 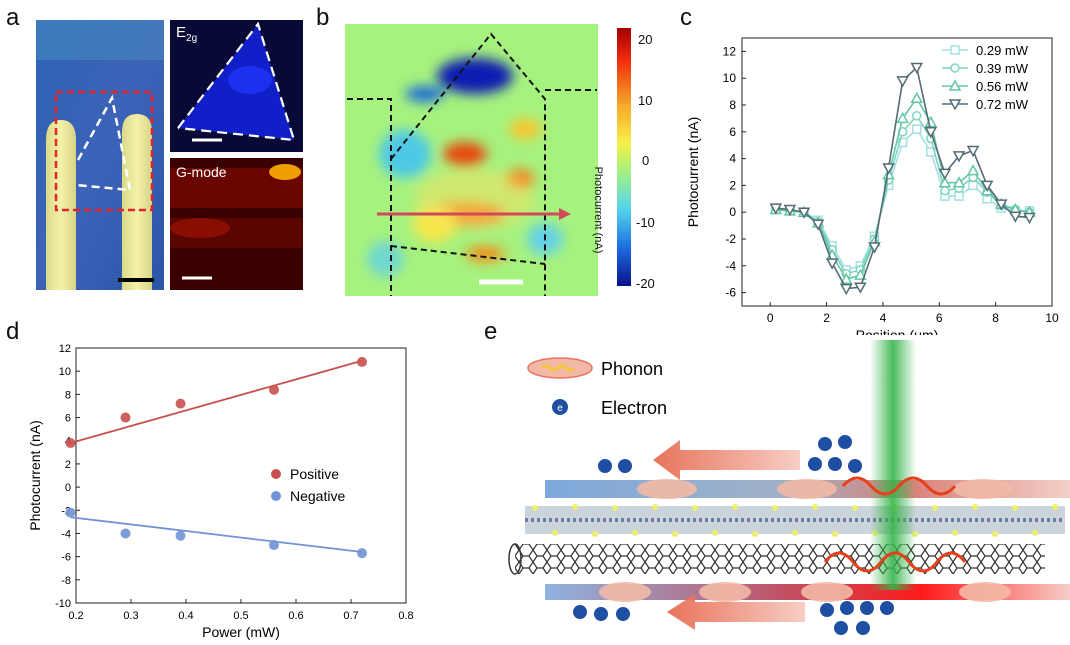 I want to click on thermal-wave-top, so click(x=899, y=486).